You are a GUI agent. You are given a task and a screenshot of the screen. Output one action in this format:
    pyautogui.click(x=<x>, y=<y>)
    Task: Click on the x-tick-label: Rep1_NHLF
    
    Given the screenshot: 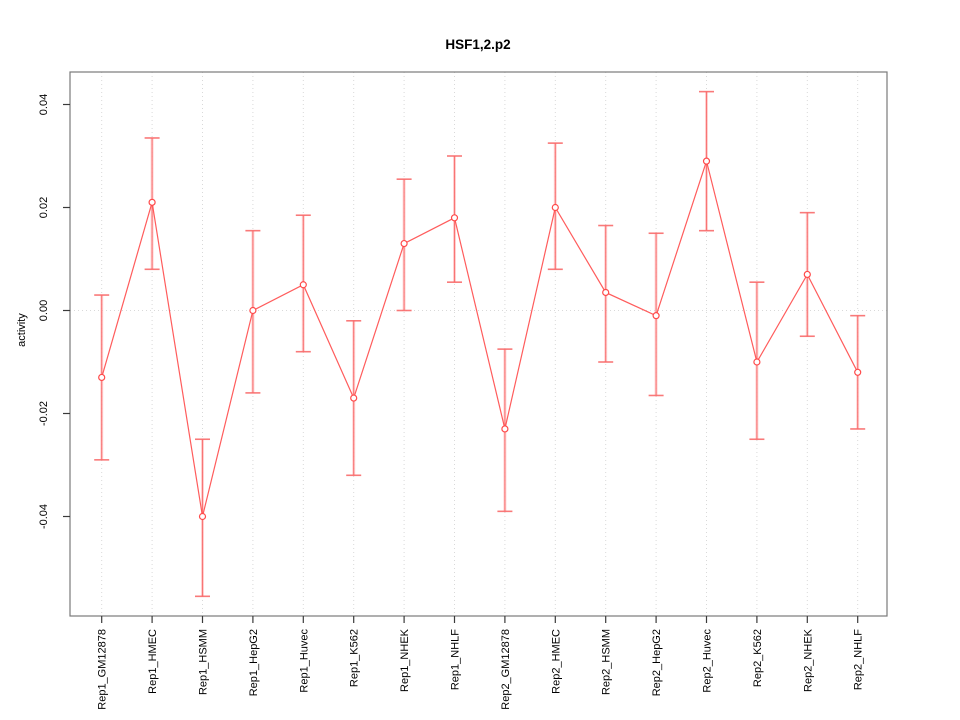 What is the action you would take?
    pyautogui.click(x=456, y=659)
    